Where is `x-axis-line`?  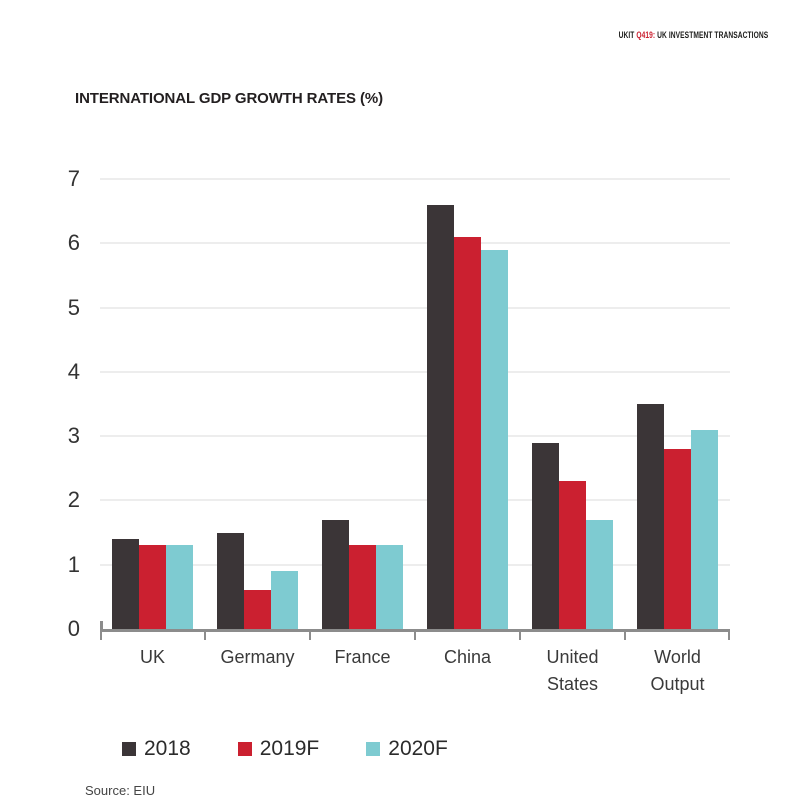 x-axis-line is located at coordinates (415, 630).